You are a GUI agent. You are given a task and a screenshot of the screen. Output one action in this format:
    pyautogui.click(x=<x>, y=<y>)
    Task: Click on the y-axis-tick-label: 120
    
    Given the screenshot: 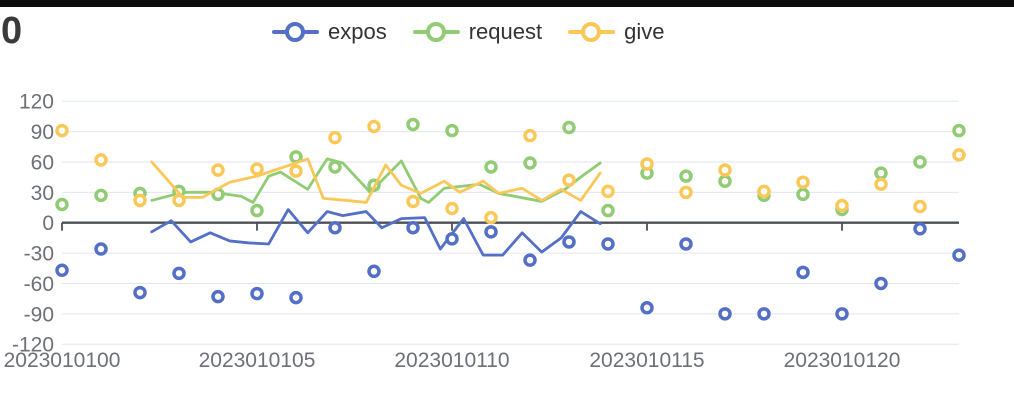 What is the action you would take?
    pyautogui.click(x=36, y=102)
    